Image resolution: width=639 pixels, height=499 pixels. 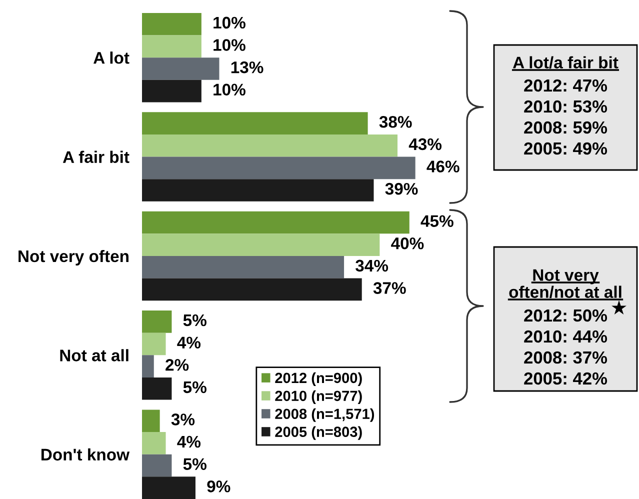 What do you see at coordinates (566, 106) in the screenshot?
I see `text: 2010: 53%` at bounding box center [566, 106].